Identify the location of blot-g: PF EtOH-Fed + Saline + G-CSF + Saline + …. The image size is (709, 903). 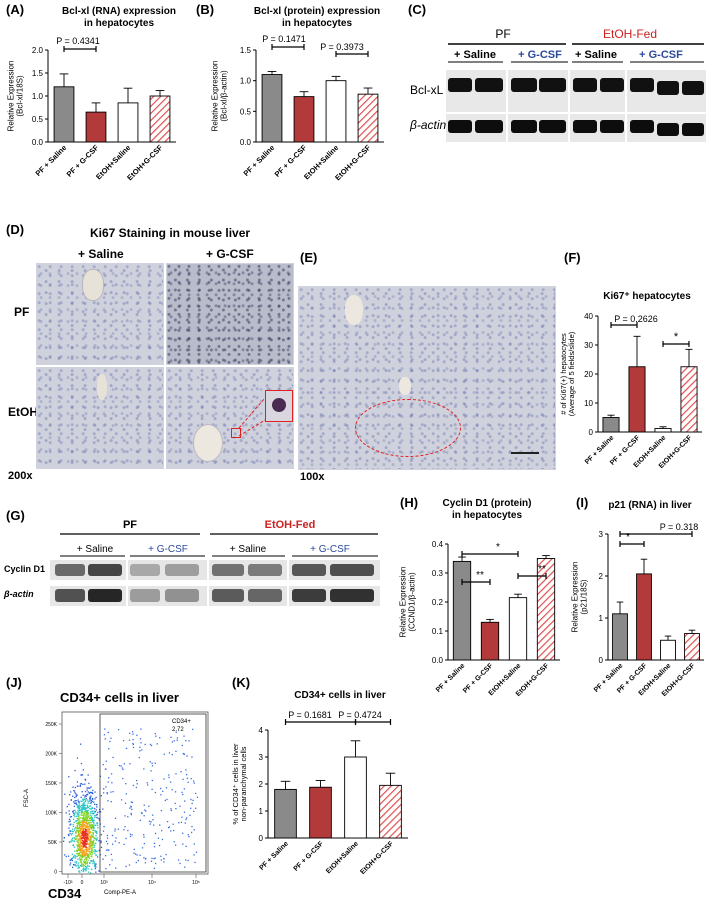
(191, 562).